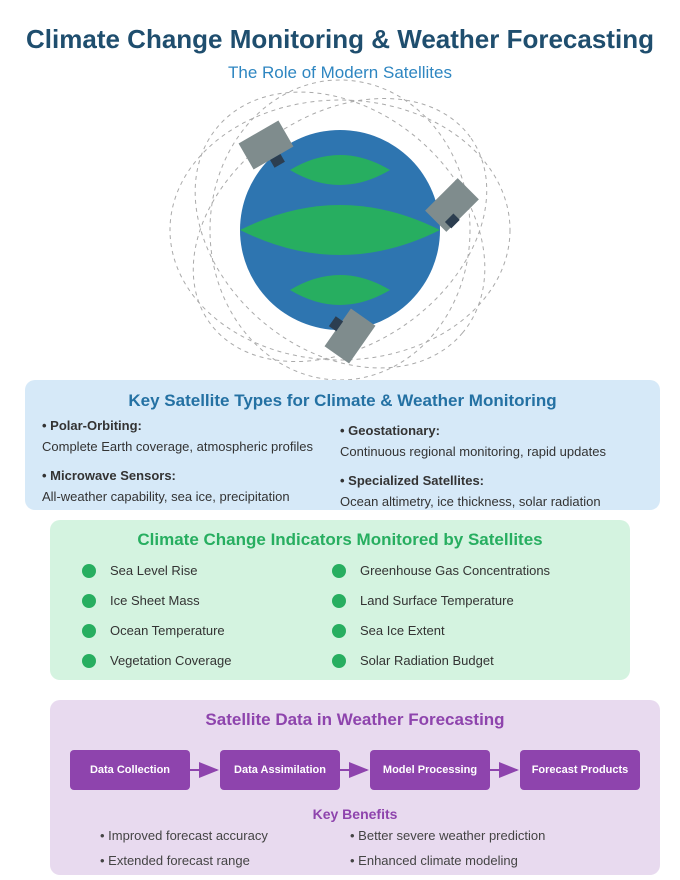 Image resolution: width=680 pixels, height=880 pixels. I want to click on indicator-label: Vegetation Coverage, so click(171, 660).